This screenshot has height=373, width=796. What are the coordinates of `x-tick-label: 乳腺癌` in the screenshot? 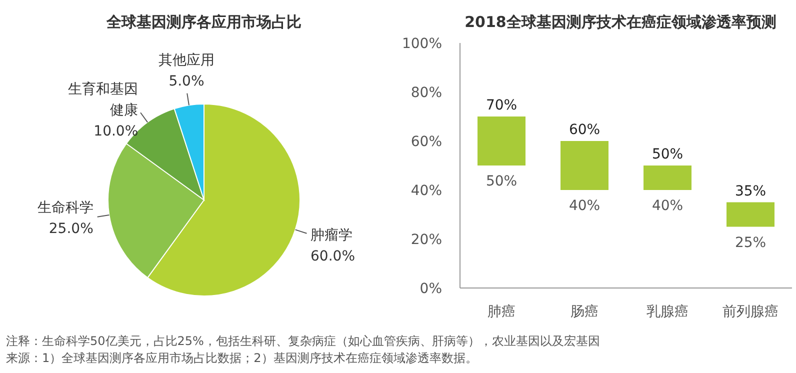 It's located at (667, 312).